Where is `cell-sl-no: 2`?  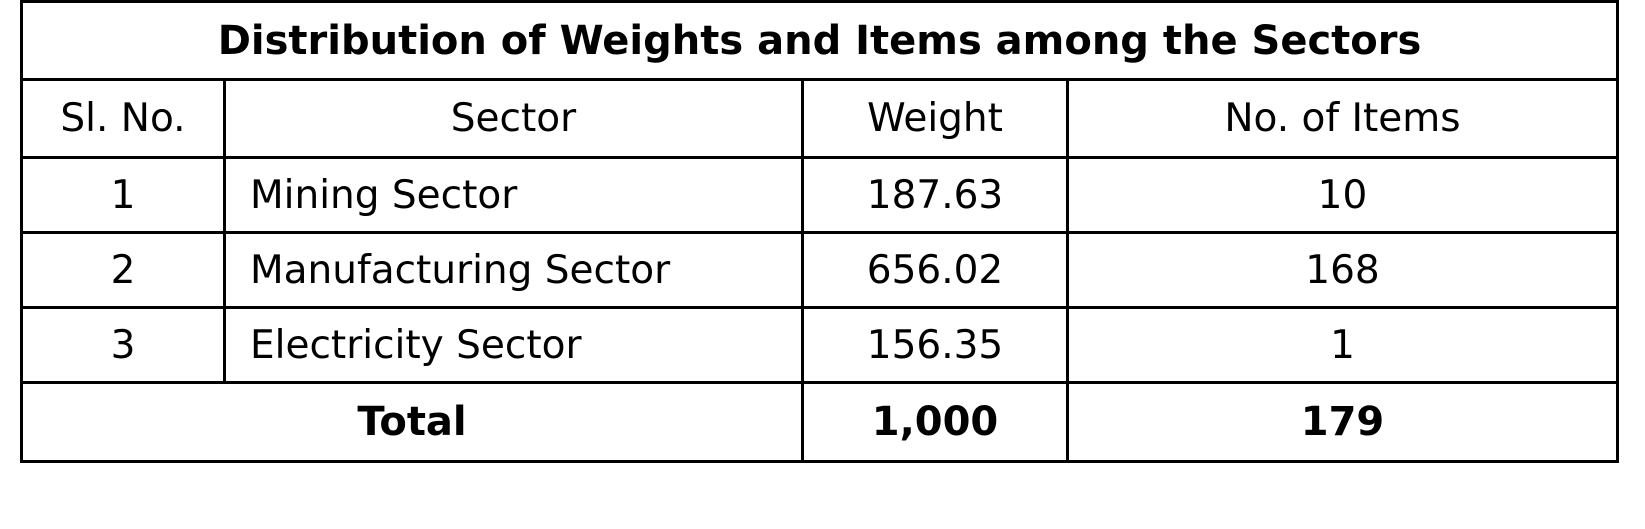
cell-sl-no: 2 is located at coordinates (123, 270).